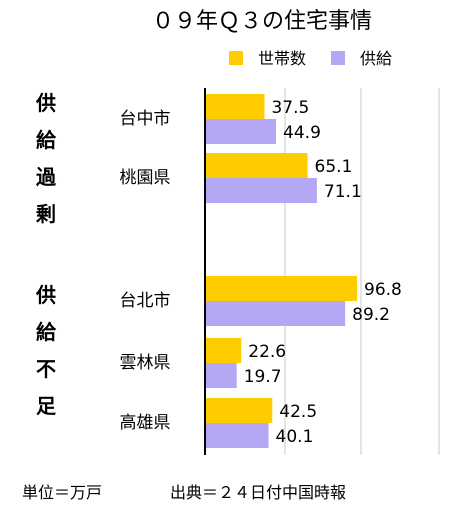 The width and height of the screenshot is (472, 513). Describe the element at coordinates (334, 167) in the screenshot. I see `value-label: 65.1` at that location.